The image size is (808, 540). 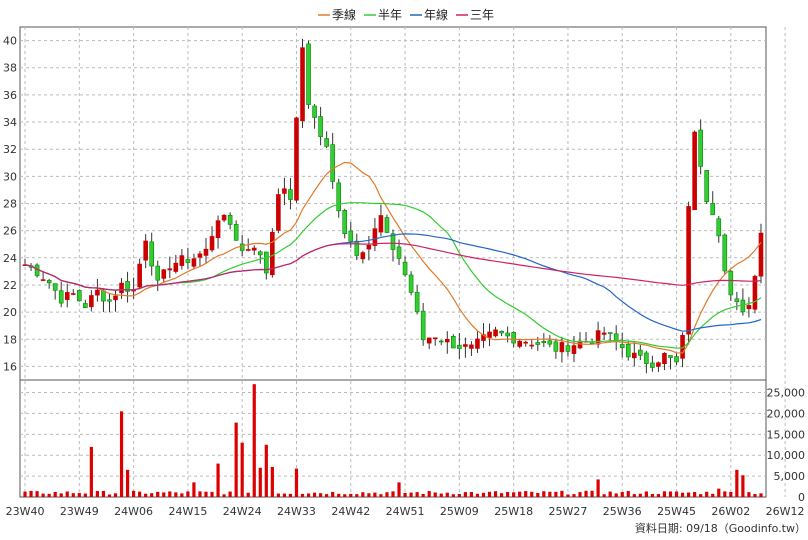 What do you see at coordinates (786, 434) in the screenshot?
I see `volume-tick-label: 15,000` at bounding box center [786, 434].